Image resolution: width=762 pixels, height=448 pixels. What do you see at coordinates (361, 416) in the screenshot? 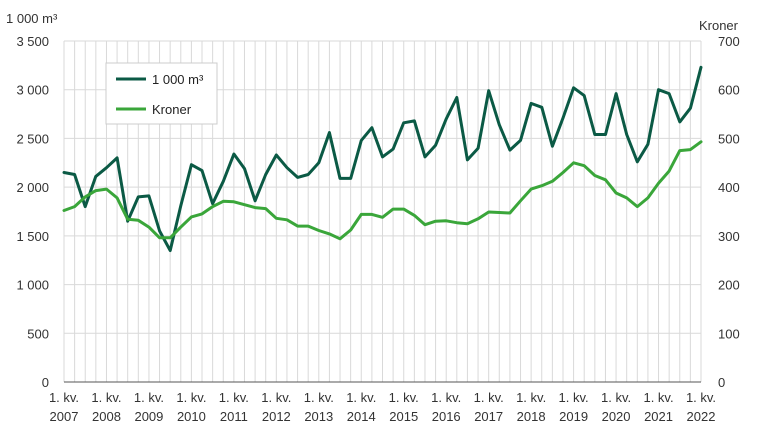
I see `x-tick-label-year: 2014` at bounding box center [361, 416].